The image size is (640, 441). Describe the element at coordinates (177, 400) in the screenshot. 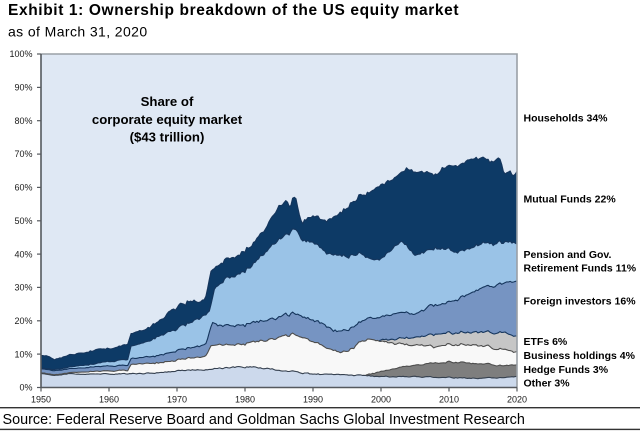

I see `svg-text: 1970` at that location.